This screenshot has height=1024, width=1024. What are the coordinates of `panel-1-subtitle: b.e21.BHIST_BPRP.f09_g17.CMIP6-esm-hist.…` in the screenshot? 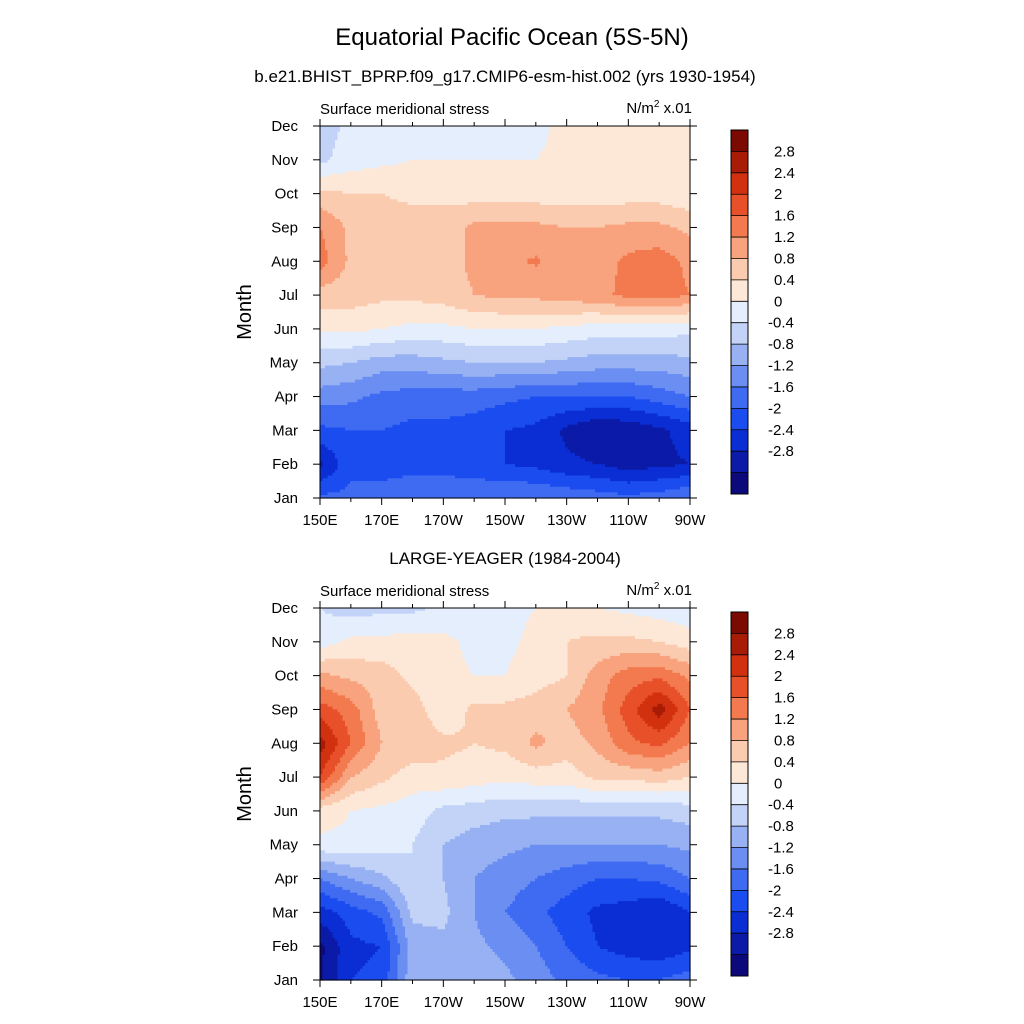 It's located at (504, 76).